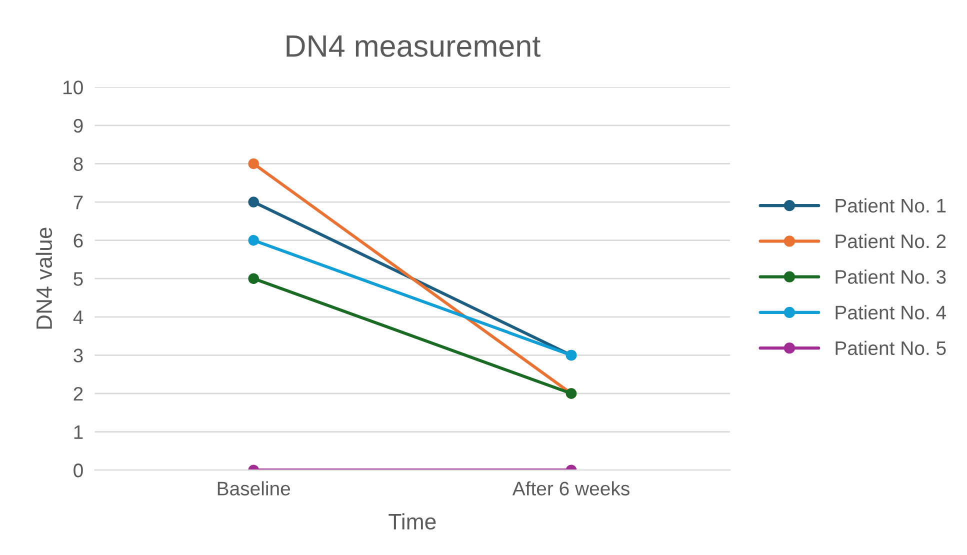 This screenshot has height=555, width=967. What do you see at coordinates (412, 521) in the screenshot?
I see `x-axis-title: Time` at bounding box center [412, 521].